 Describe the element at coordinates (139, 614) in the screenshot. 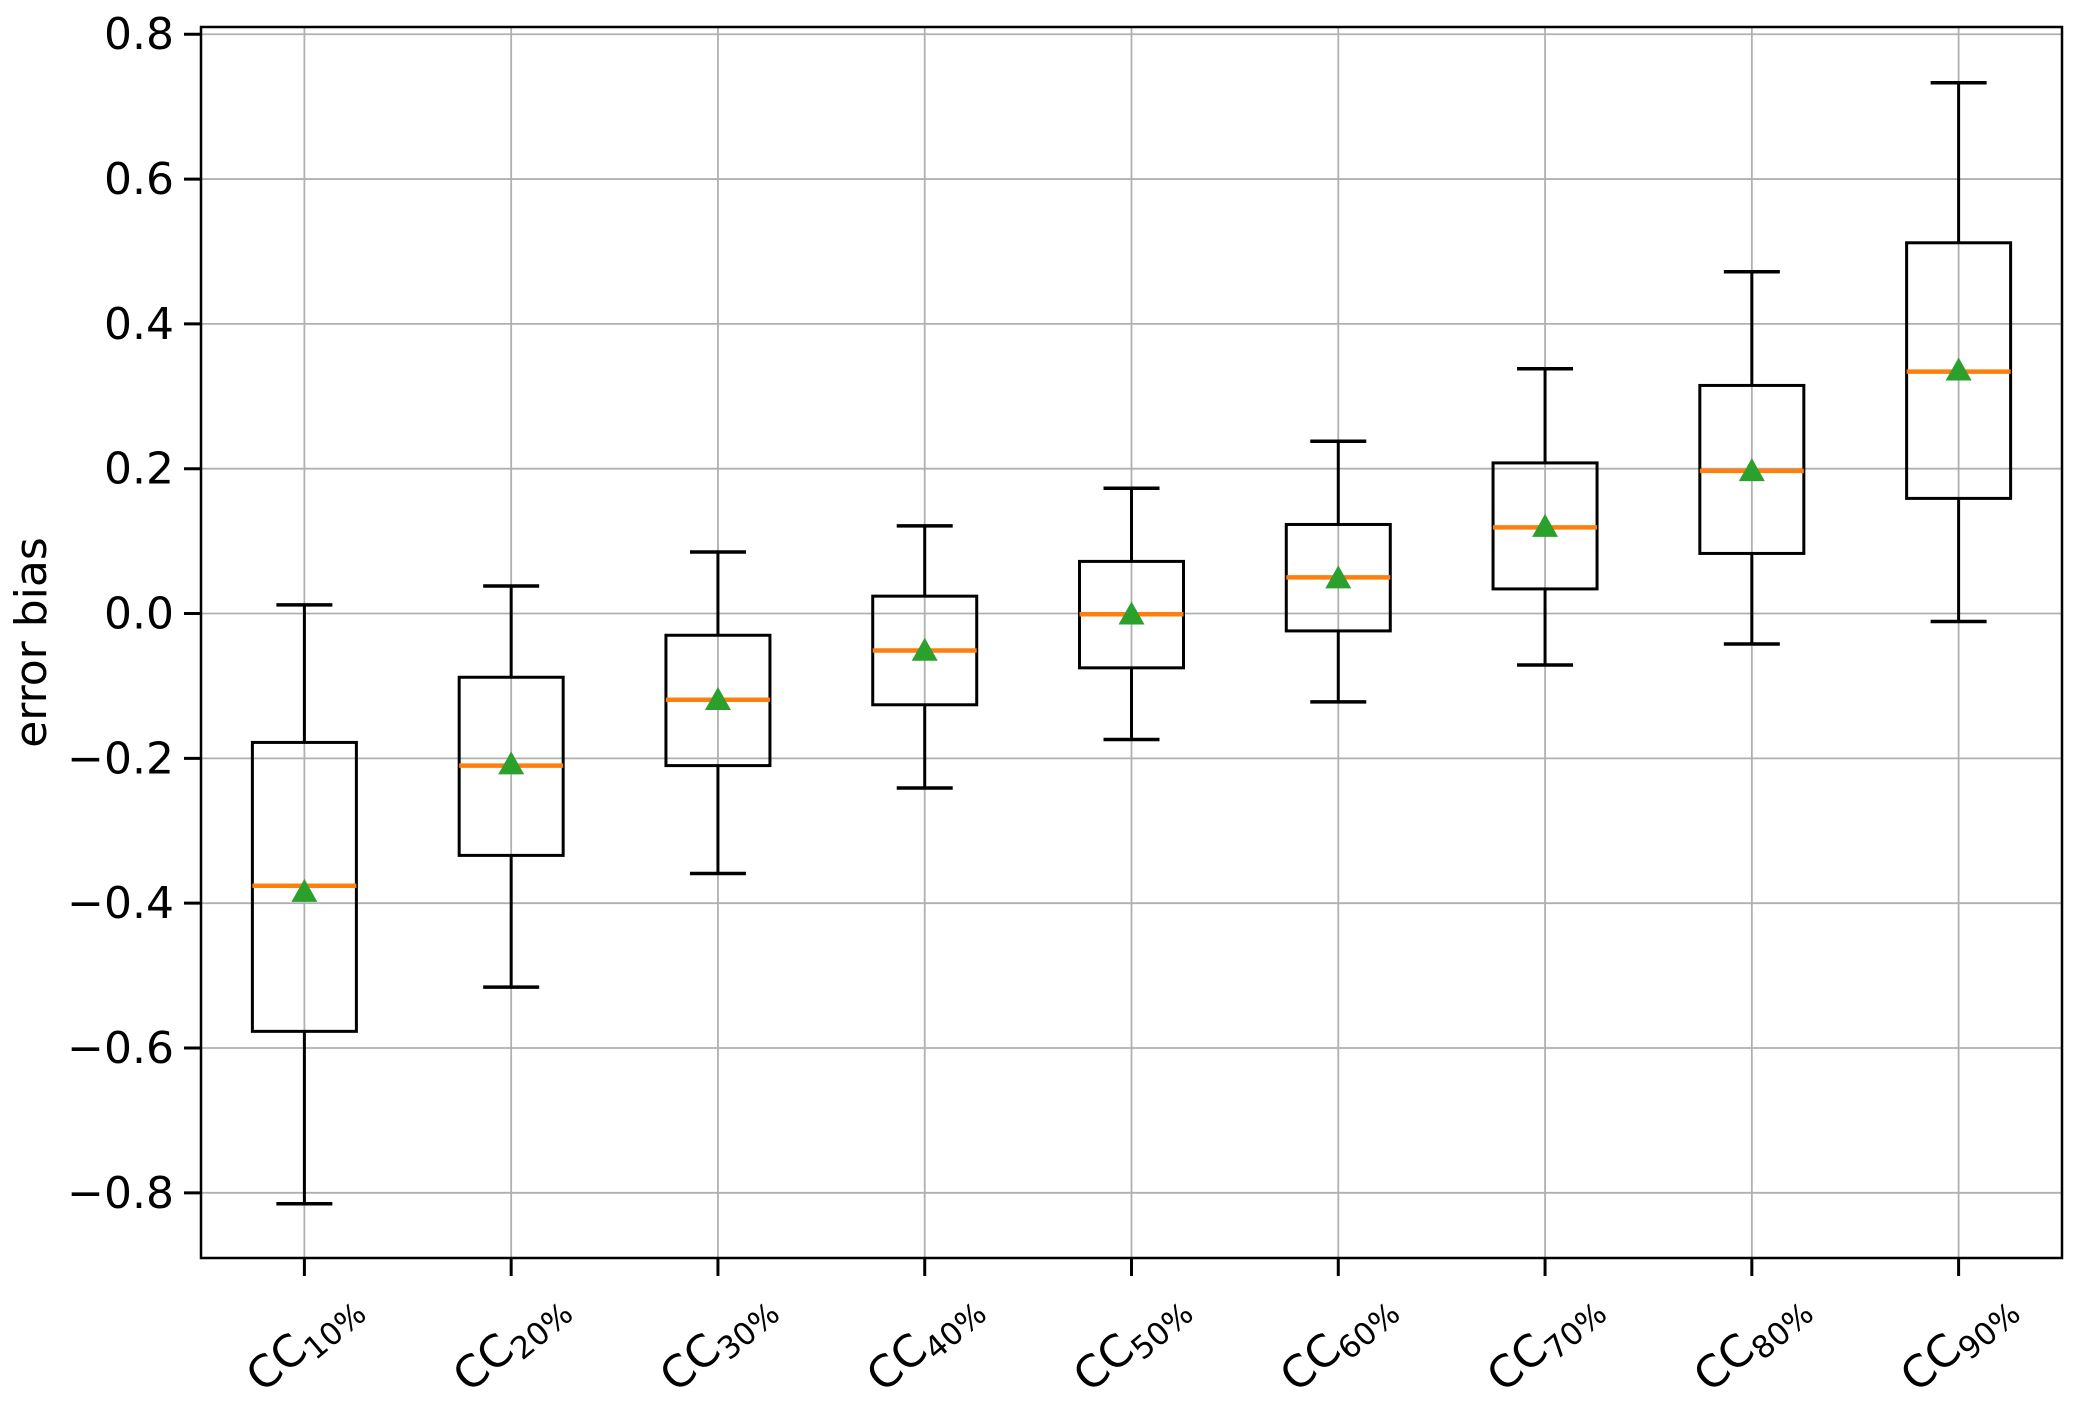

I see `y-axis-tick-label: 0.0` at that location.